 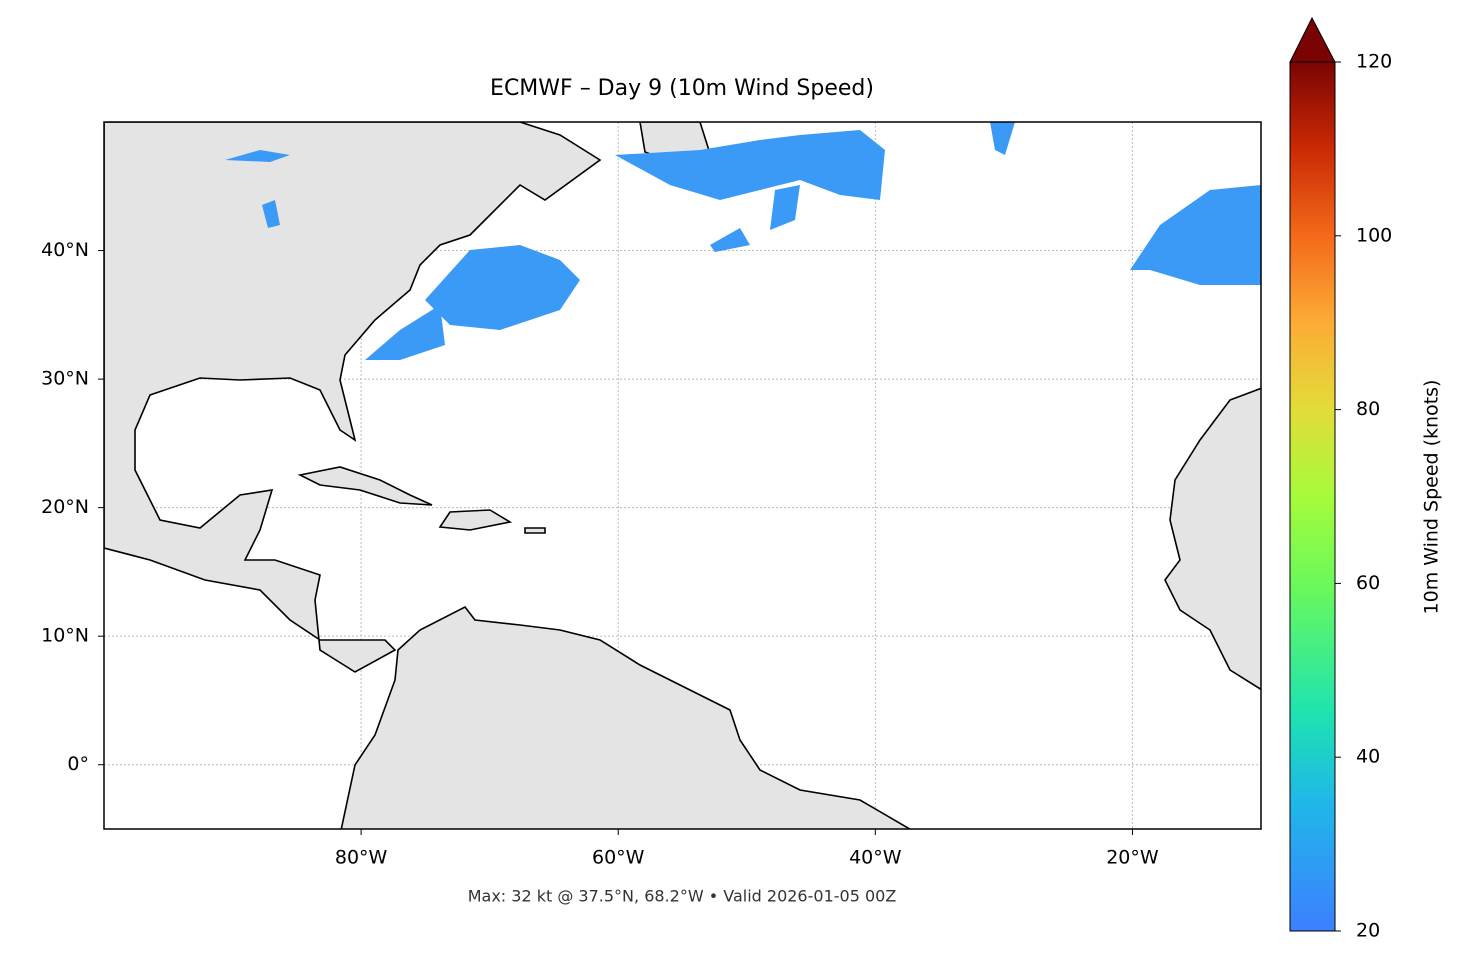 What do you see at coordinates (475, 520) in the screenshot?
I see `hispaniola` at bounding box center [475, 520].